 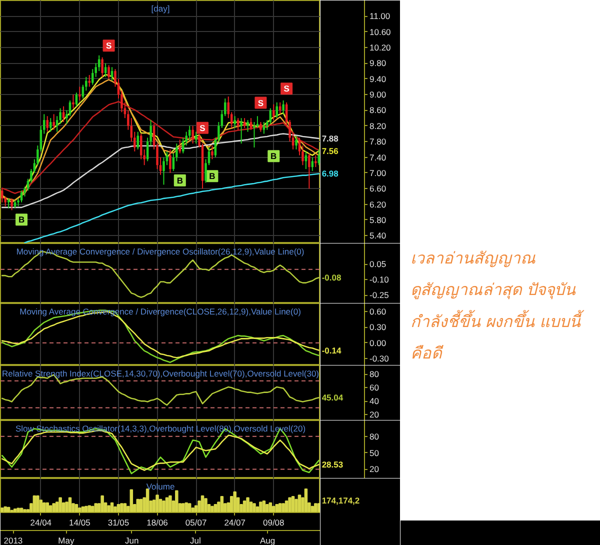 What do you see at coordinates (378, 327) in the screenshot?
I see `y-tick-label: 0.30` at bounding box center [378, 327].